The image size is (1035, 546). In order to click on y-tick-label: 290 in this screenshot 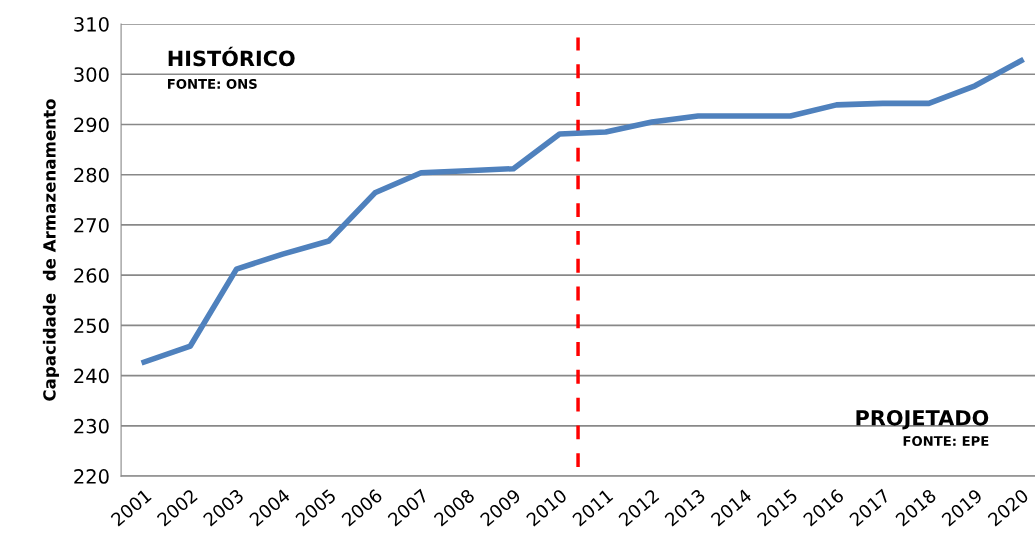, I will do `click(91, 125)`.